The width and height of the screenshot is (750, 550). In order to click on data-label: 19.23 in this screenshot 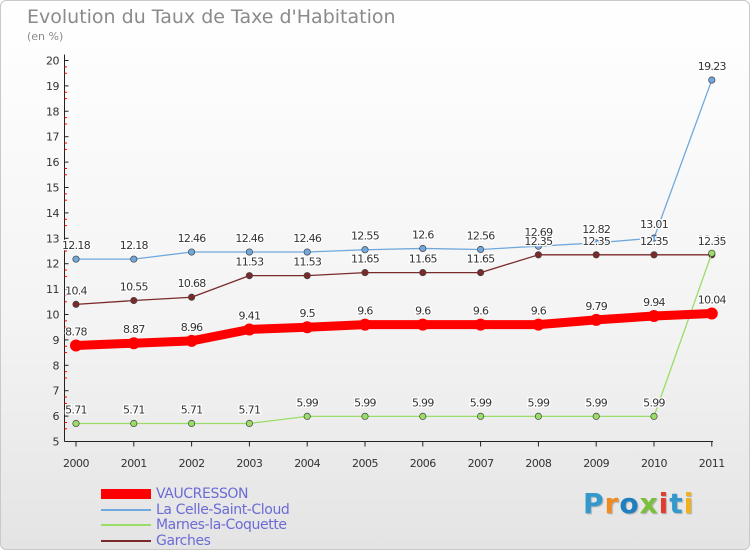, I will do `click(712, 66)`.